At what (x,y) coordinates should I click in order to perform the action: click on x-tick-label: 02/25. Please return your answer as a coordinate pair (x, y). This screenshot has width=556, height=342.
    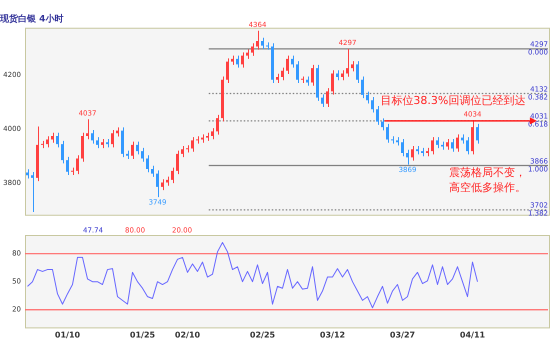
    Looking at the image, I should click on (263, 335).